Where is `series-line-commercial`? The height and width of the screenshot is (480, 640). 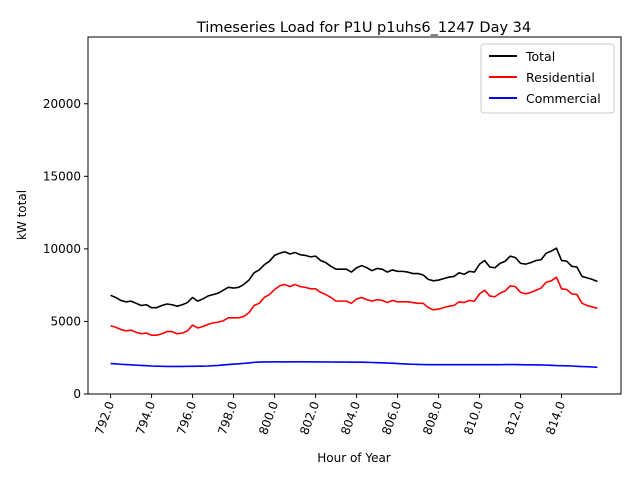
series-line-commercial is located at coordinates (354, 364).